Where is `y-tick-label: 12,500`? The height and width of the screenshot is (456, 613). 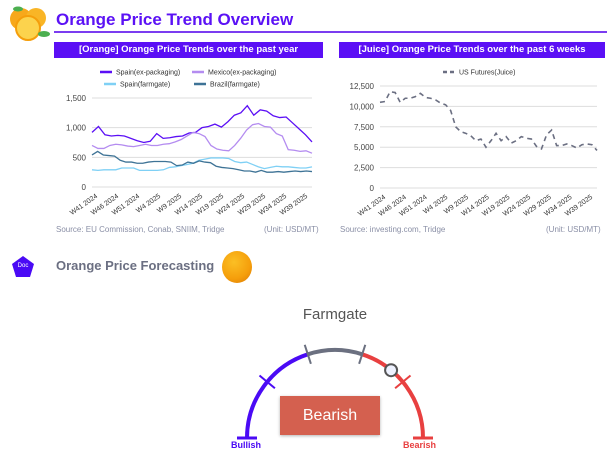
y-tick-label: 12,500 is located at coordinates (362, 86).